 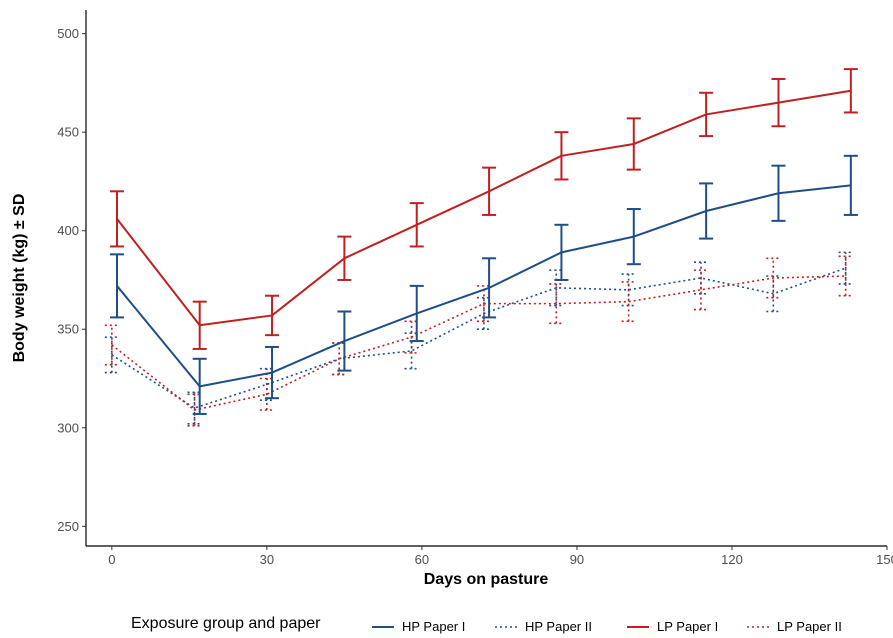 What do you see at coordinates (68, 329) in the screenshot?
I see `y-tick-label: 350` at bounding box center [68, 329].